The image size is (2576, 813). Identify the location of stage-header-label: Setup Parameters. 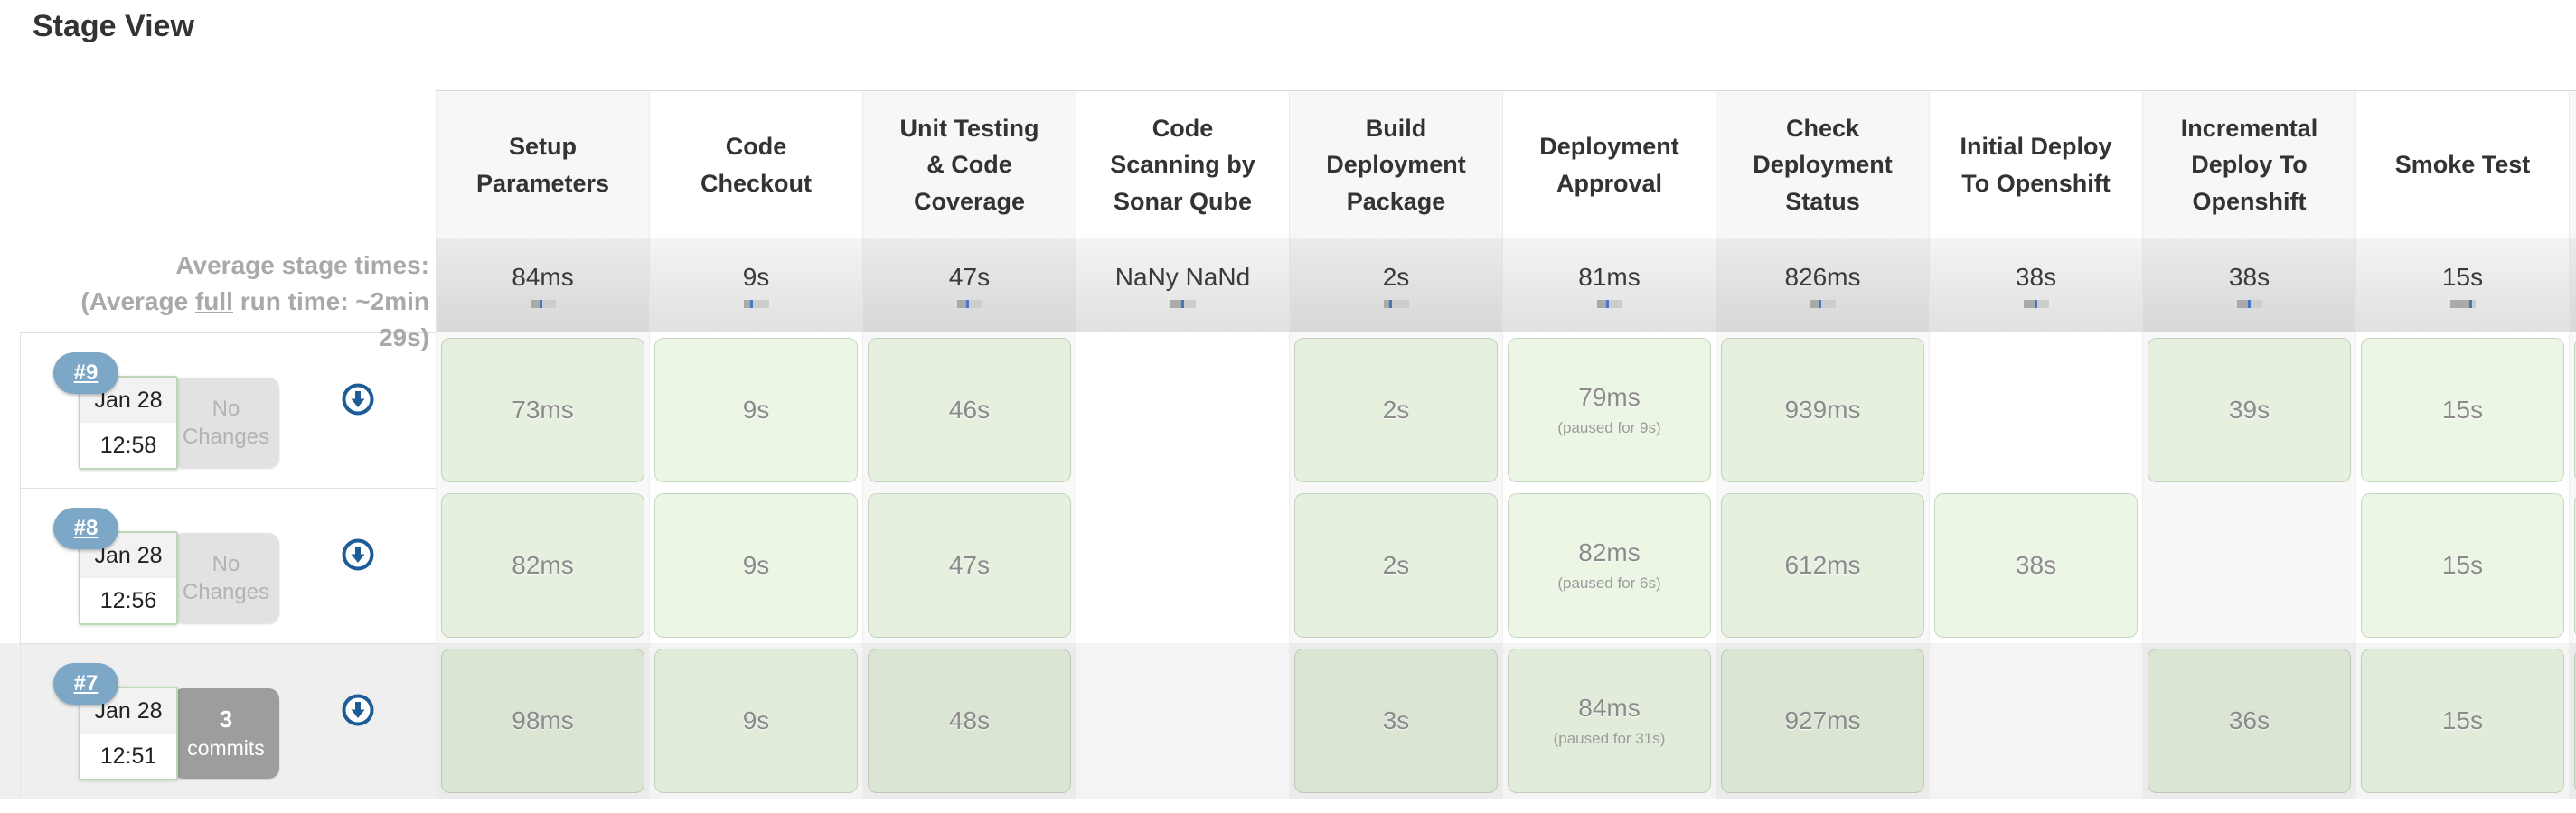
(542, 165).